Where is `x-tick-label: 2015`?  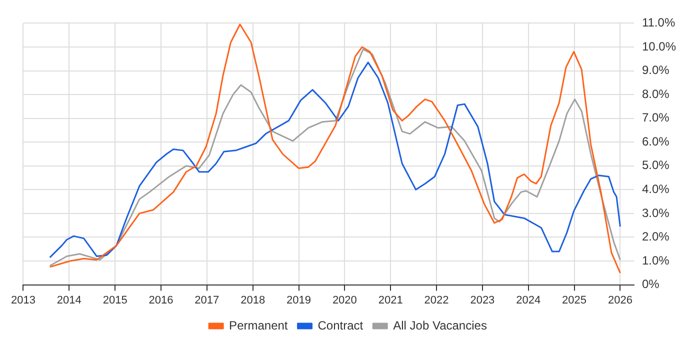
x-tick-label: 2015 is located at coordinates (115, 300).